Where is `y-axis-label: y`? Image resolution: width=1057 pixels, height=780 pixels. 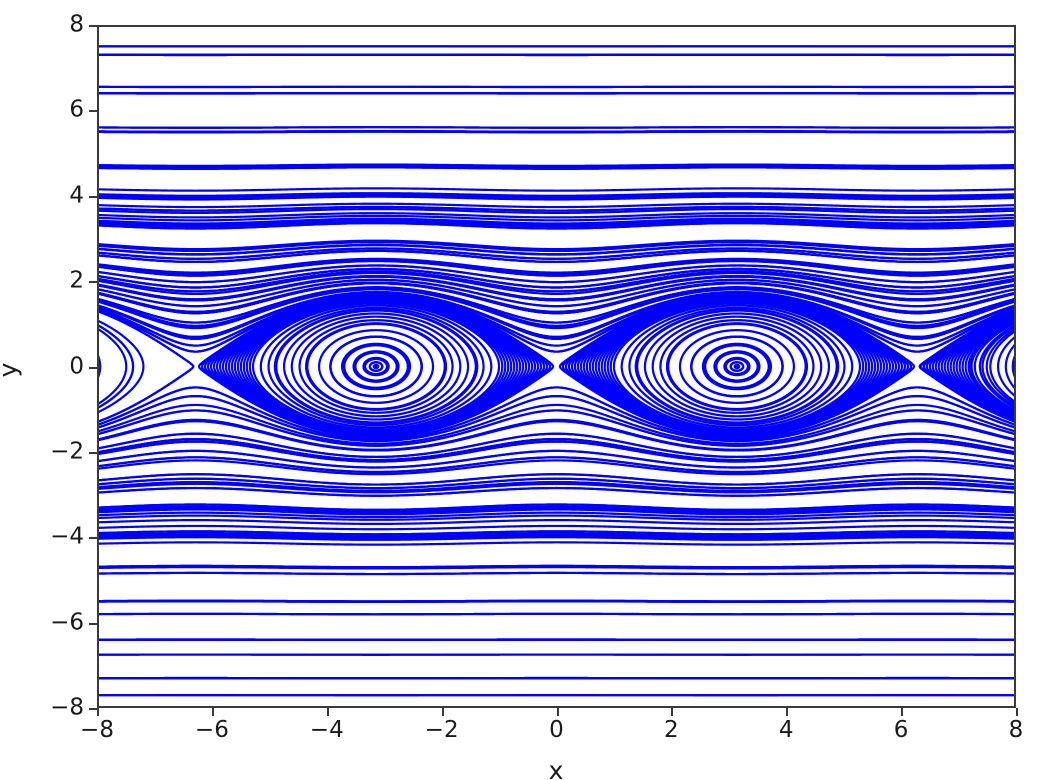 y-axis-label: y is located at coordinates (10, 370).